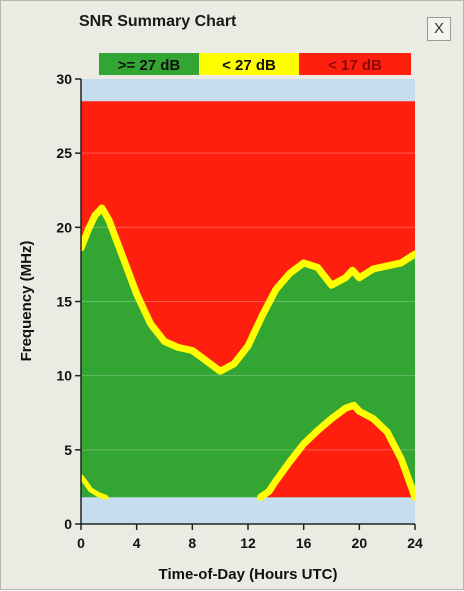 The height and width of the screenshot is (591, 464). What do you see at coordinates (64, 79) in the screenshot?
I see `y-tick-label-30: 30` at bounding box center [64, 79].